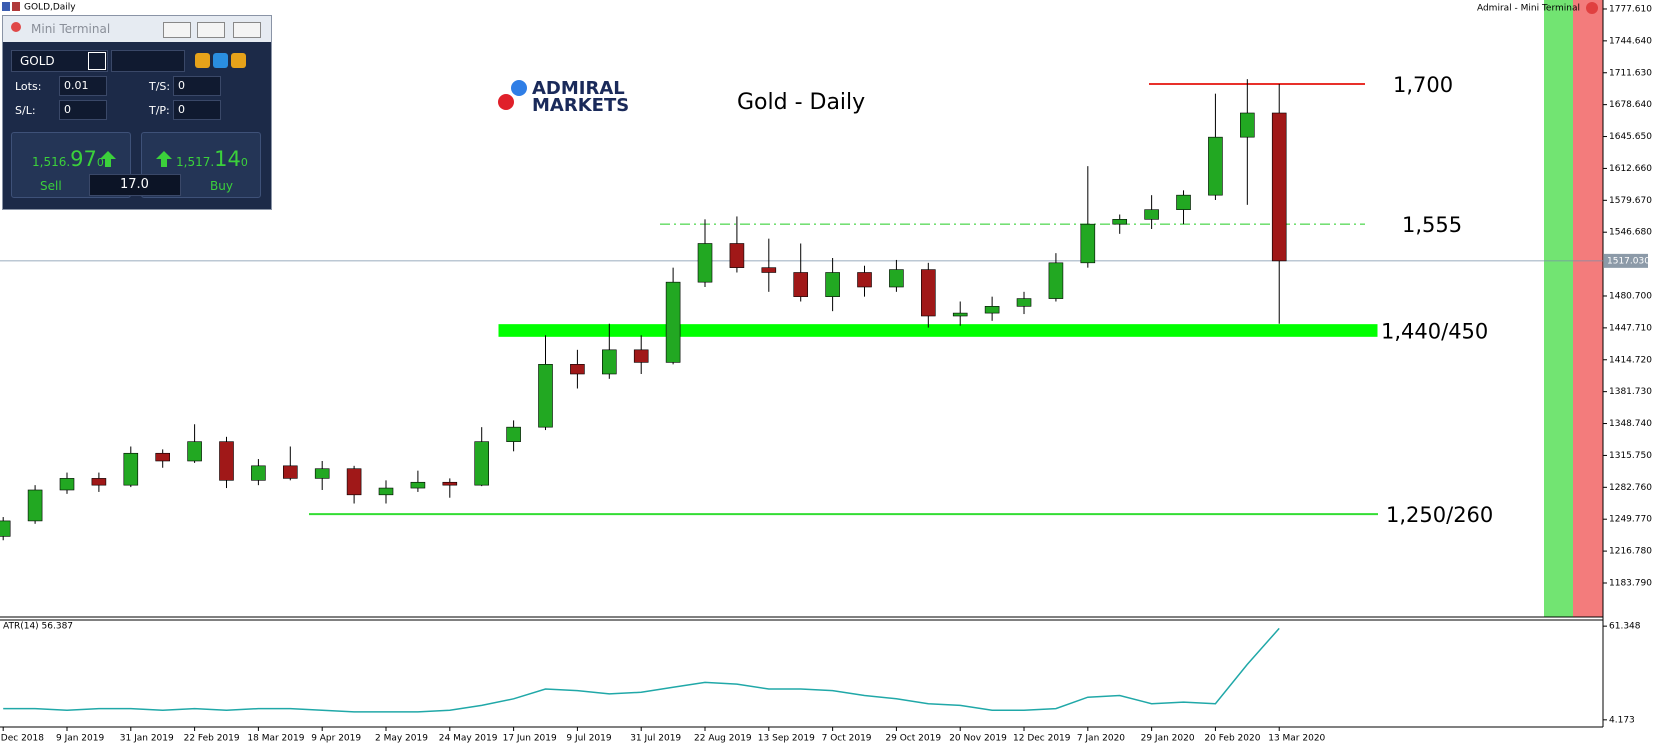  I want to click on x-tick-label: 13 Sep 2019, so click(786, 739).